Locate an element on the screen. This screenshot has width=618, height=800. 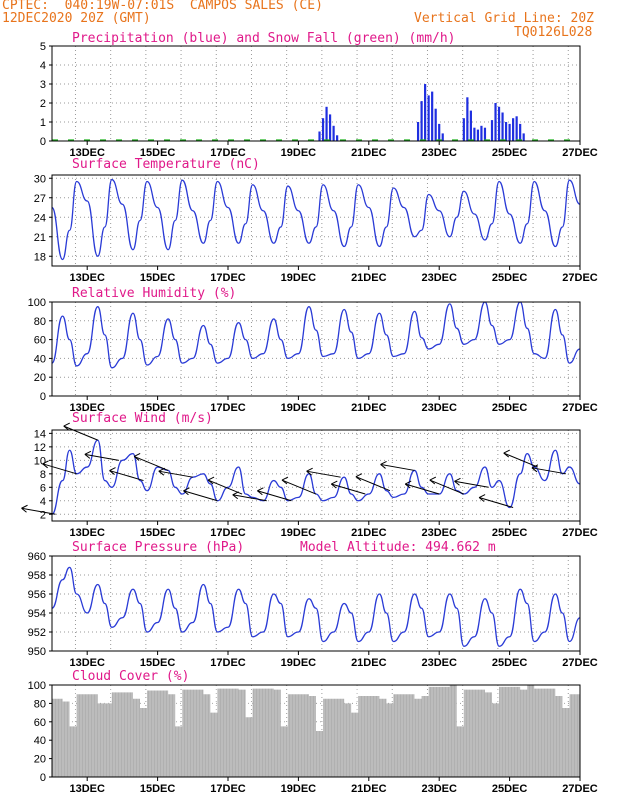
y-tick-label: 8 is located at coordinates (43, 475).